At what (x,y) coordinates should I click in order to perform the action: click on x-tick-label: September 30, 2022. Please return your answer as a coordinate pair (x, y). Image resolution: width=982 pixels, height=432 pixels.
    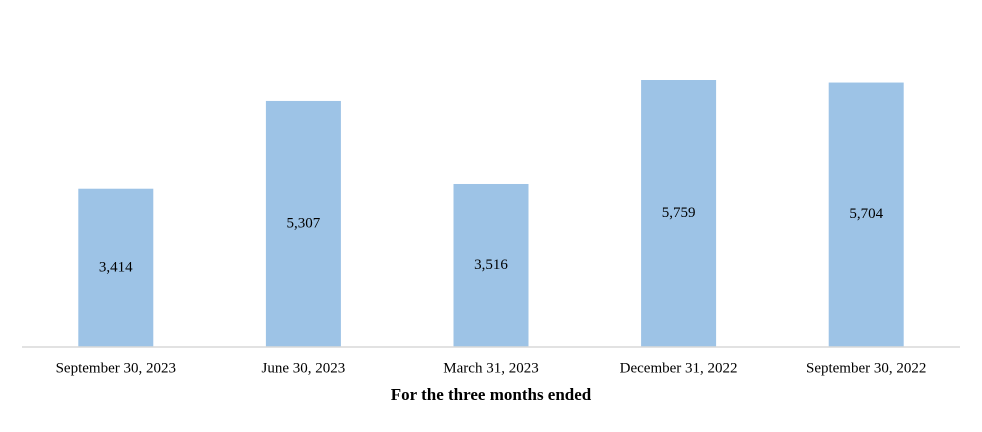
    Looking at the image, I should click on (866, 368).